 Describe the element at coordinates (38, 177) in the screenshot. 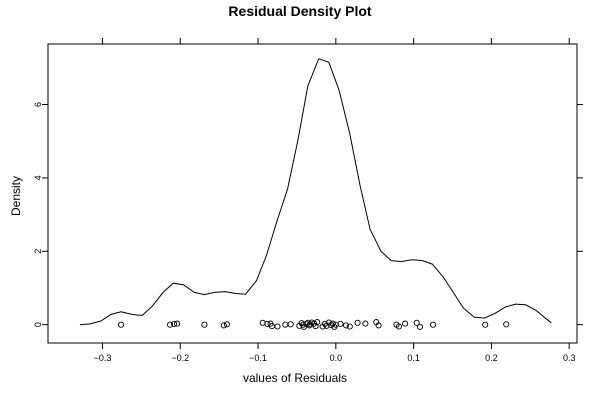

I see `y-tick-label: 4` at that location.